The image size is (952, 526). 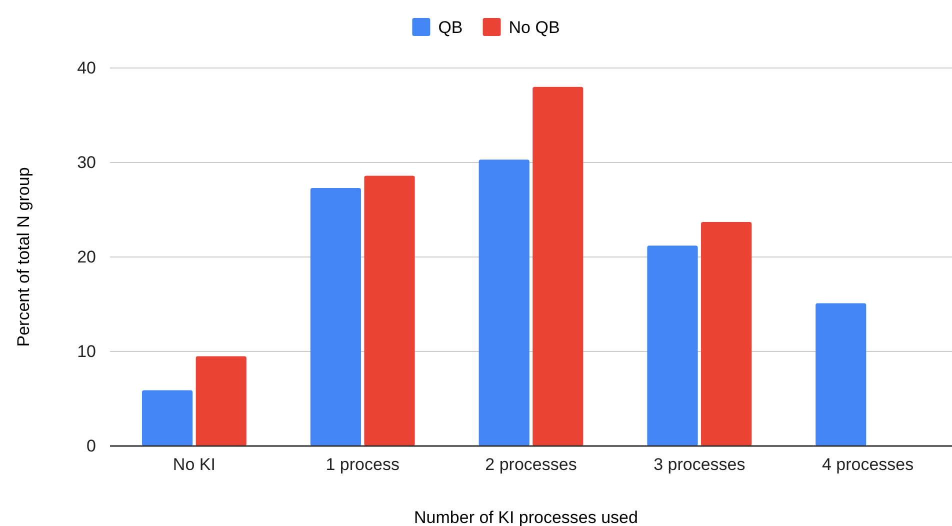 I want to click on y-tick-label: 0, so click(x=91, y=446).